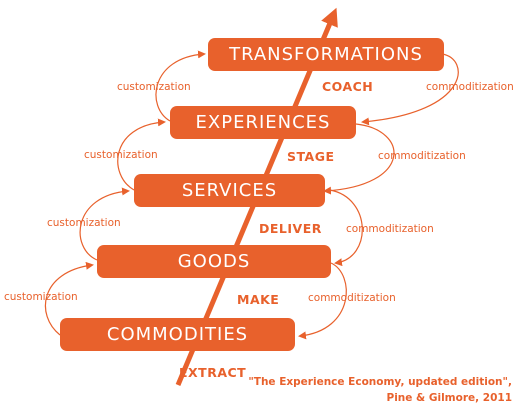 Image resolution: width=526 pixels, height=418 pixels. I want to click on level-services: SERVICES, so click(229, 190).